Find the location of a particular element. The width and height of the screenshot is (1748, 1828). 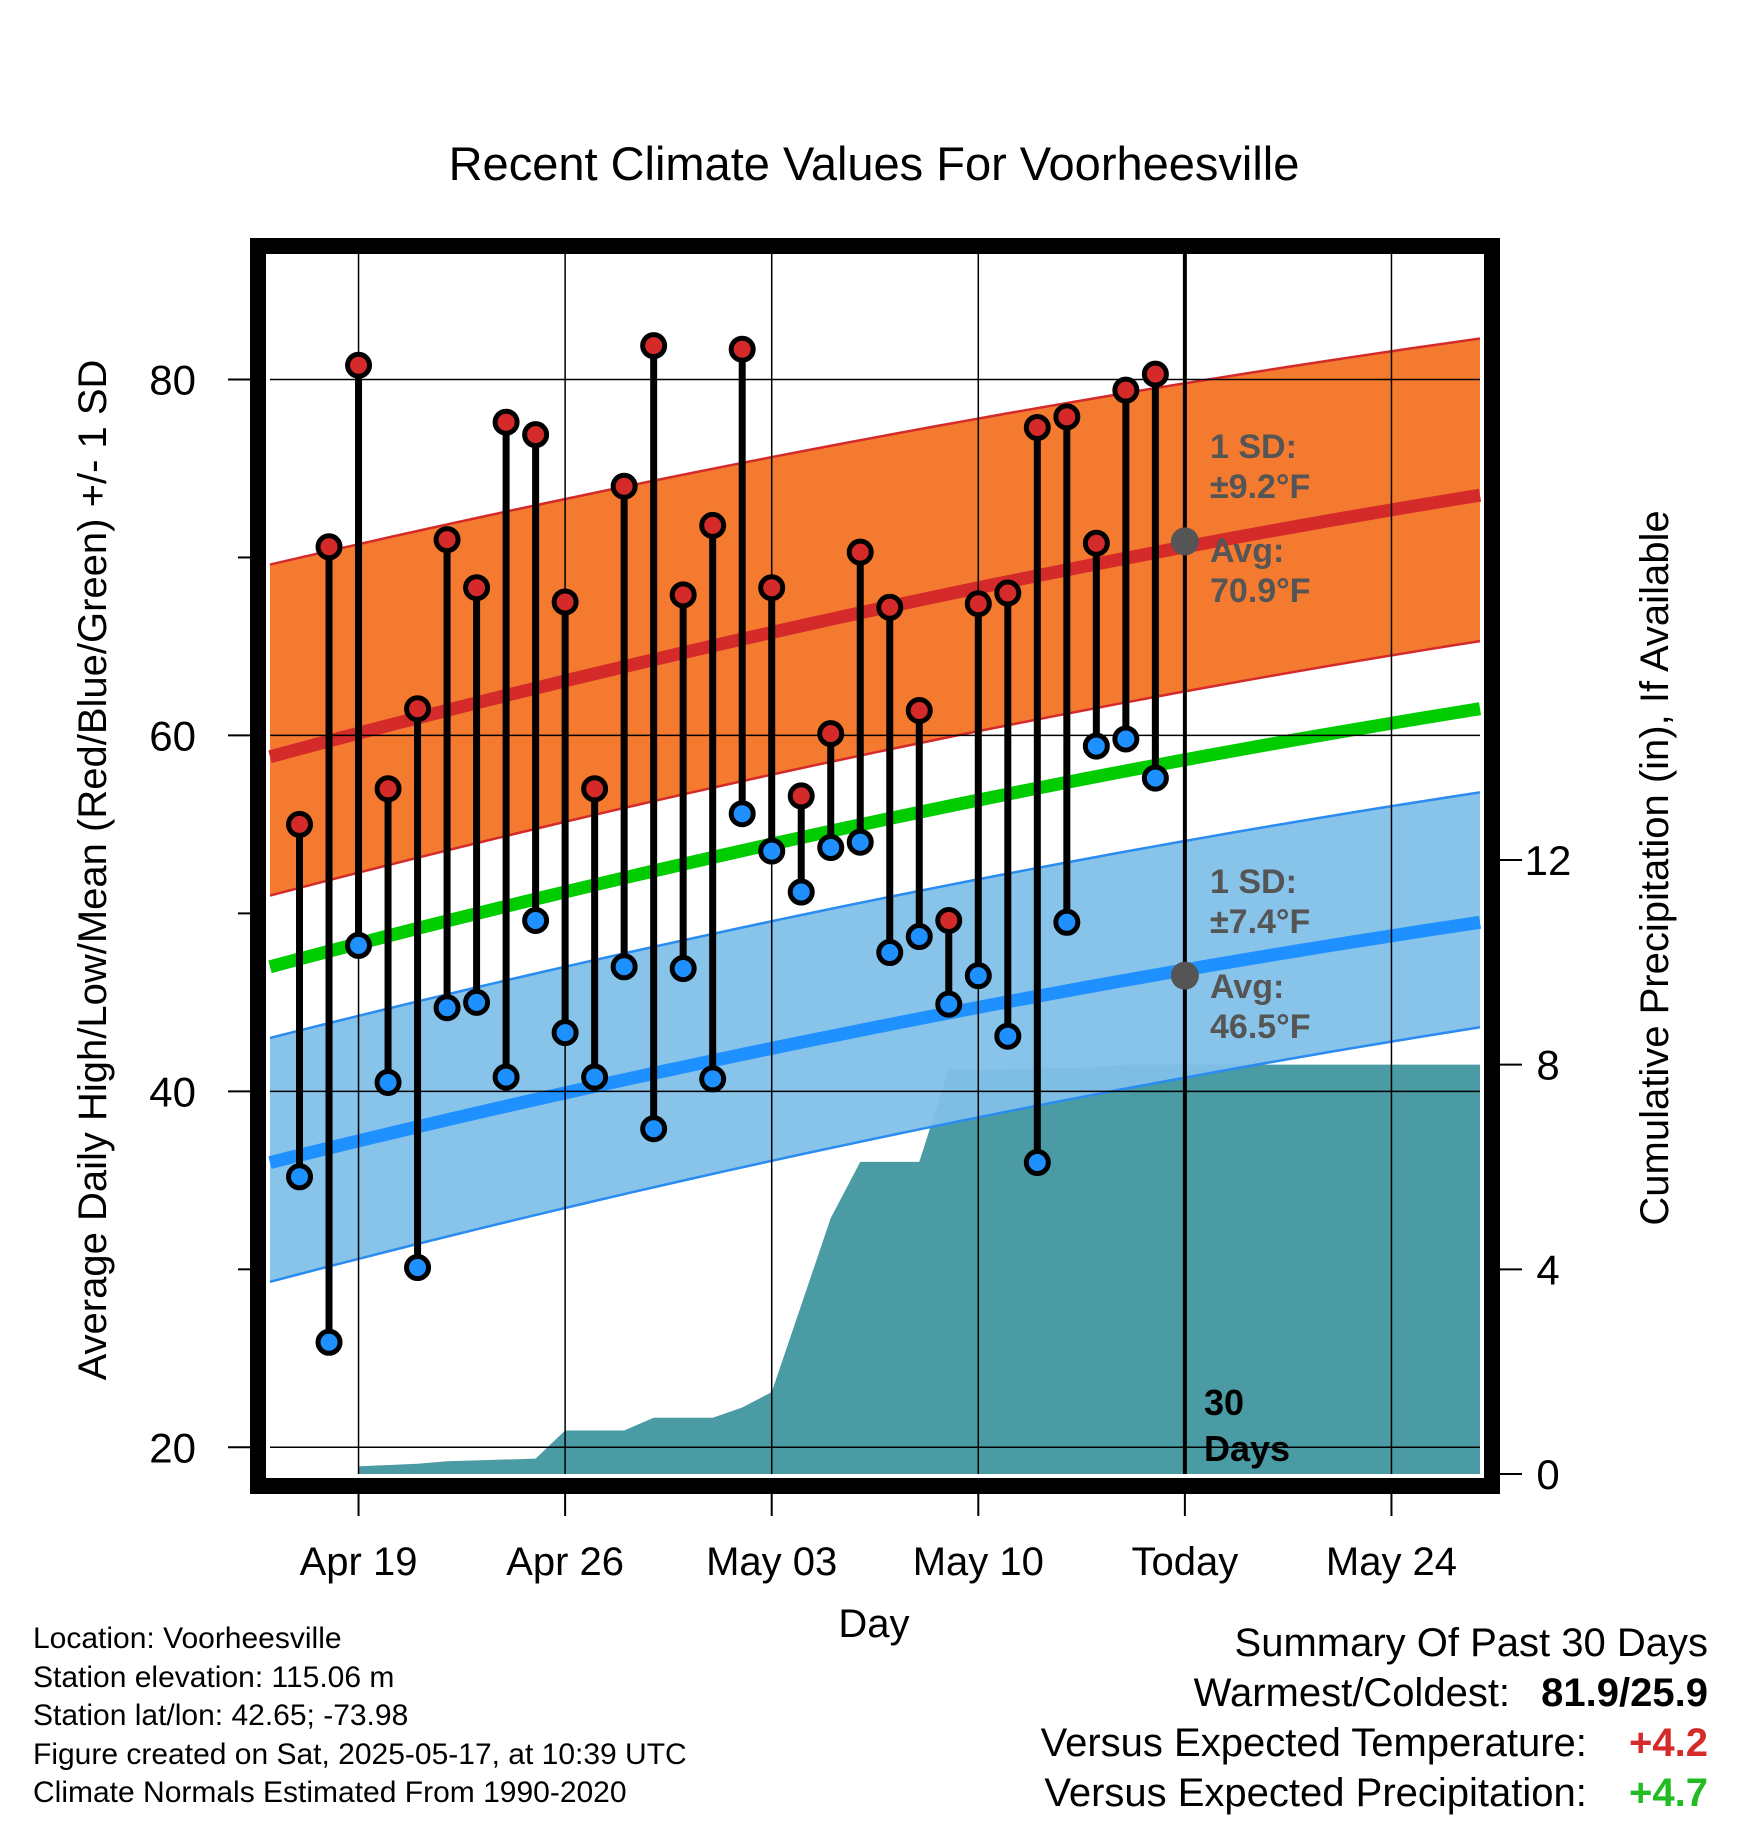

summary-warm-cold-row: Warmest/Coldest: 81.9/25.9 is located at coordinates (1374, 1693).